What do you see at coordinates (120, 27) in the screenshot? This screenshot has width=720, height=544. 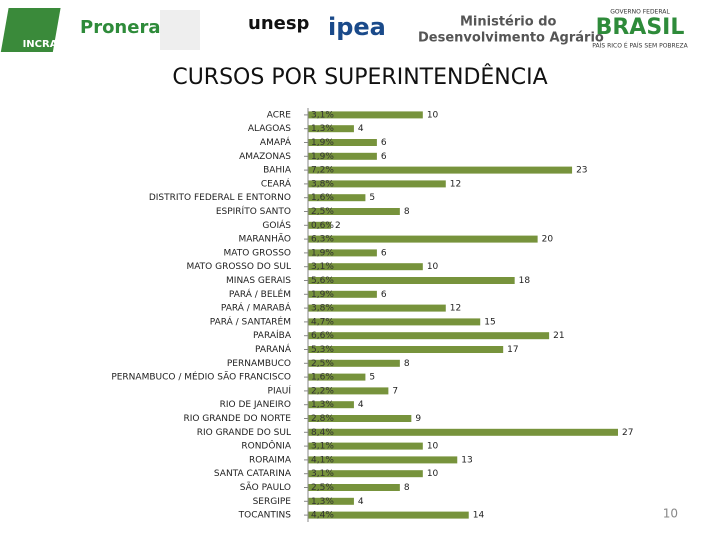 I see `logo-text: Pronera` at bounding box center [120, 27].